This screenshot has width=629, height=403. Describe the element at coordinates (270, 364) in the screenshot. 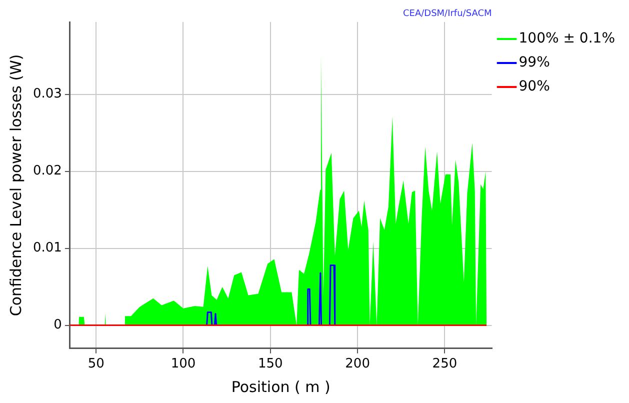

I see `x-tick-label: 150` at that location.